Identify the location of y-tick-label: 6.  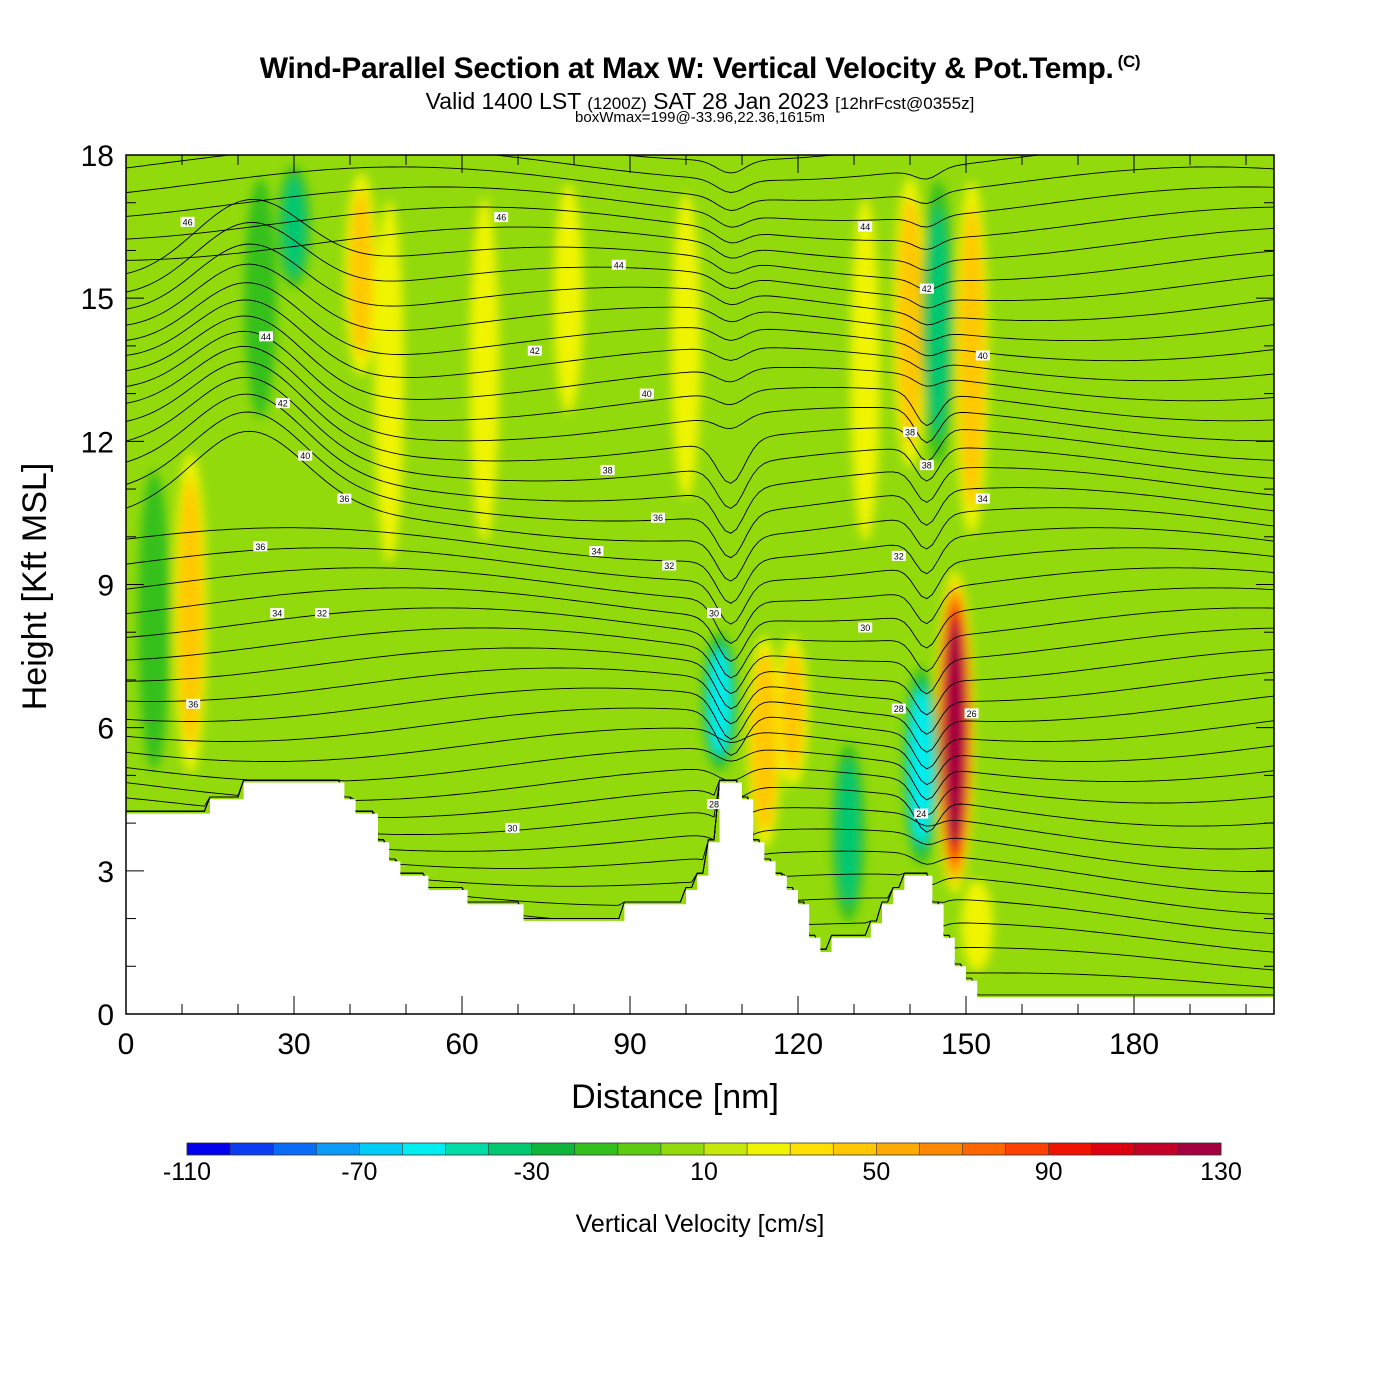
(105, 729).